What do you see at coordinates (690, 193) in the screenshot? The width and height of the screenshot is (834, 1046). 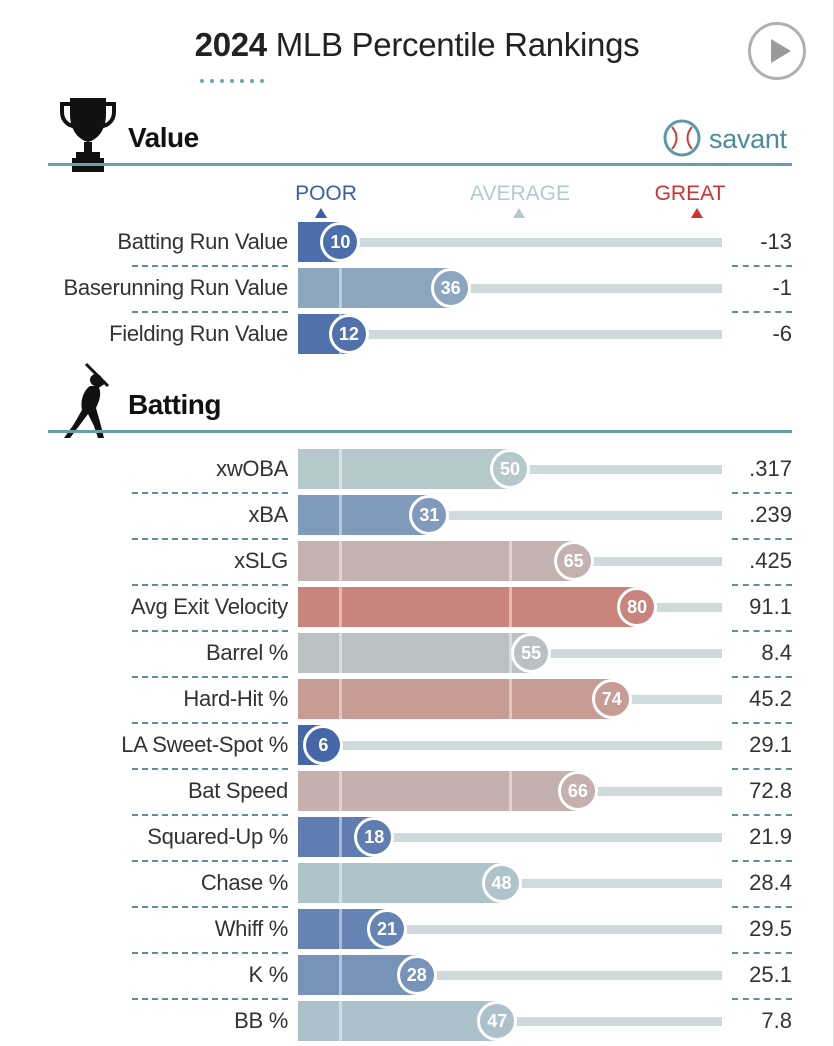 I see `legend-great: GREAT` at bounding box center [690, 193].